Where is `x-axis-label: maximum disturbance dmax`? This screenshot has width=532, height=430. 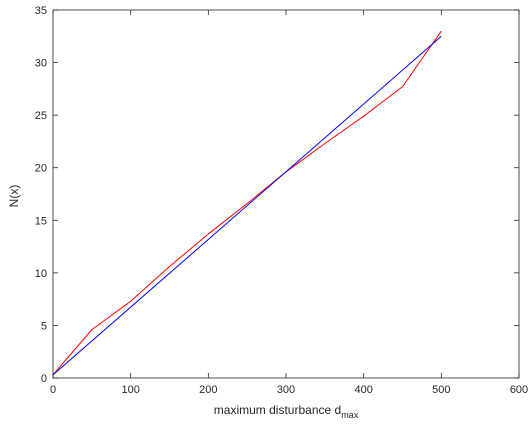 x-axis-label: maximum disturbance dmax is located at coordinates (286, 411).